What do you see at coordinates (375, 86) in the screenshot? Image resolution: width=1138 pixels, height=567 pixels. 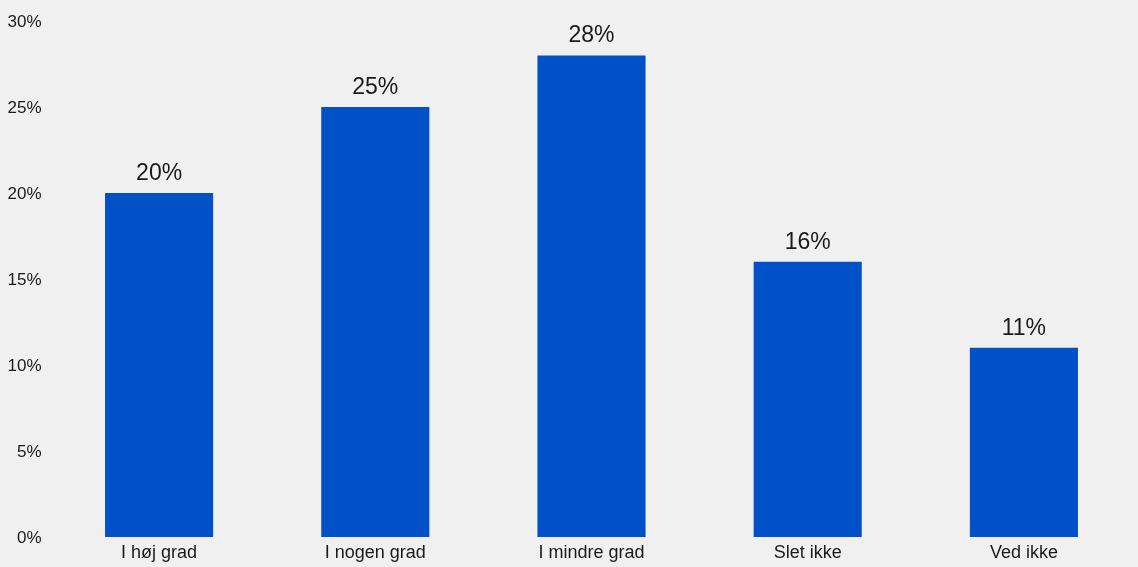 I see `data-label: 25%` at bounding box center [375, 86].